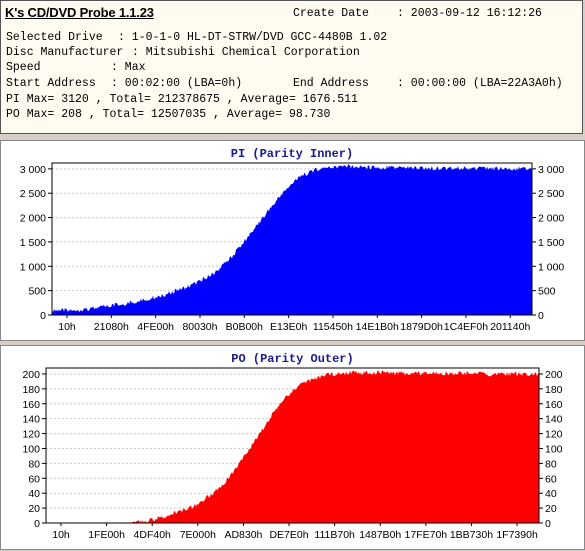  Describe the element at coordinates (106, 535) in the screenshot. I see `x-tick-label: 1FE00h` at that location.